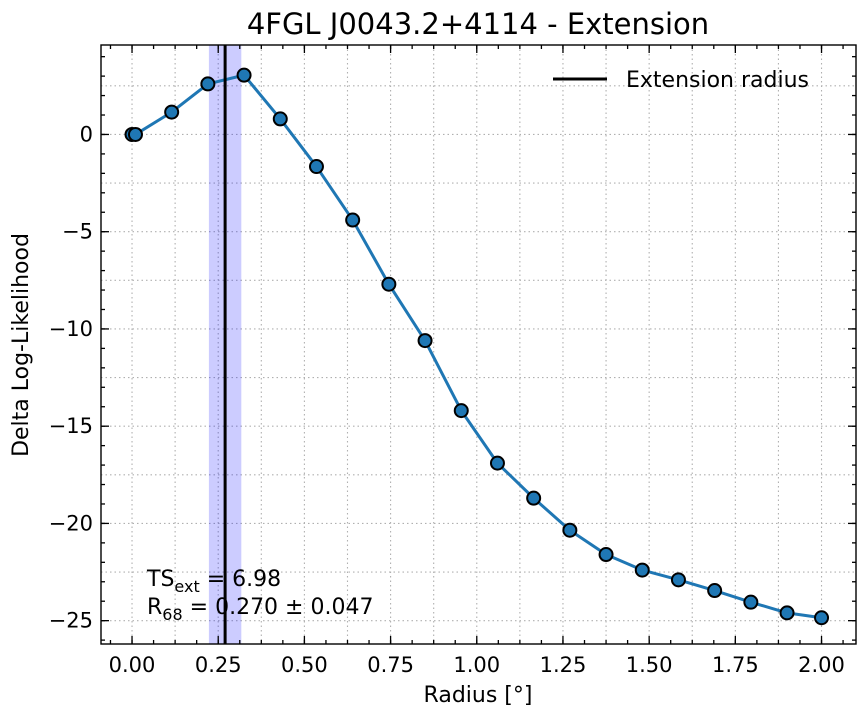  Describe the element at coordinates (172, 614) in the screenshot. I see `r-subscript: 68` at that location.